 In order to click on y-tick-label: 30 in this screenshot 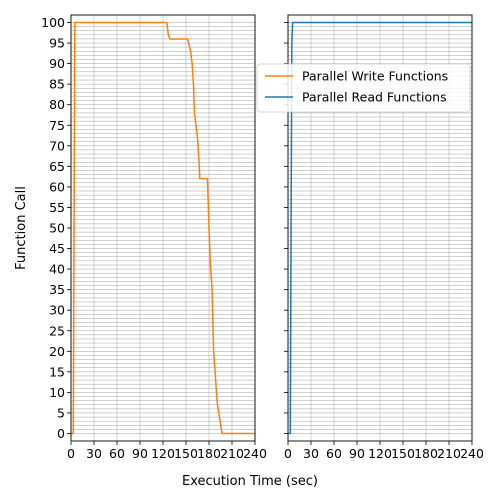, I will do `click(57, 310)`.